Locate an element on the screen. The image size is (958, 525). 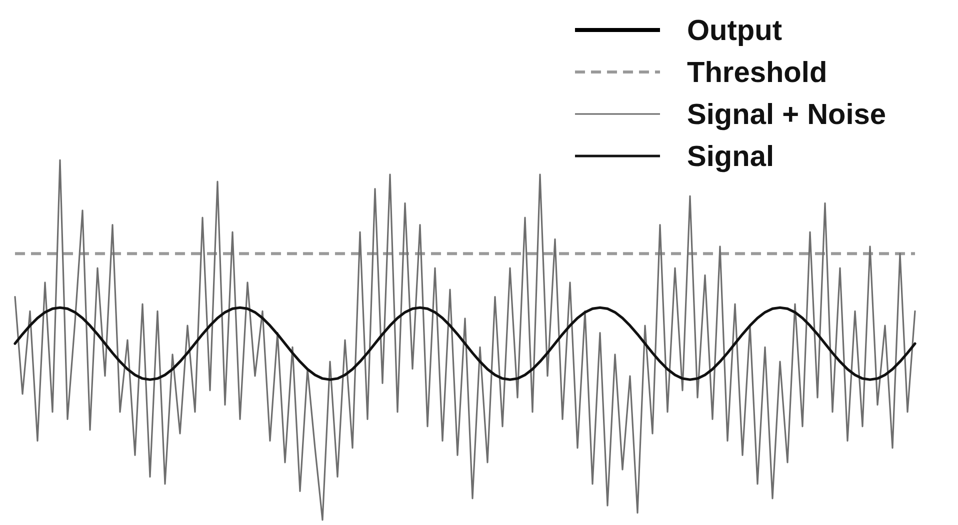
legend-label: Output is located at coordinates (734, 31).